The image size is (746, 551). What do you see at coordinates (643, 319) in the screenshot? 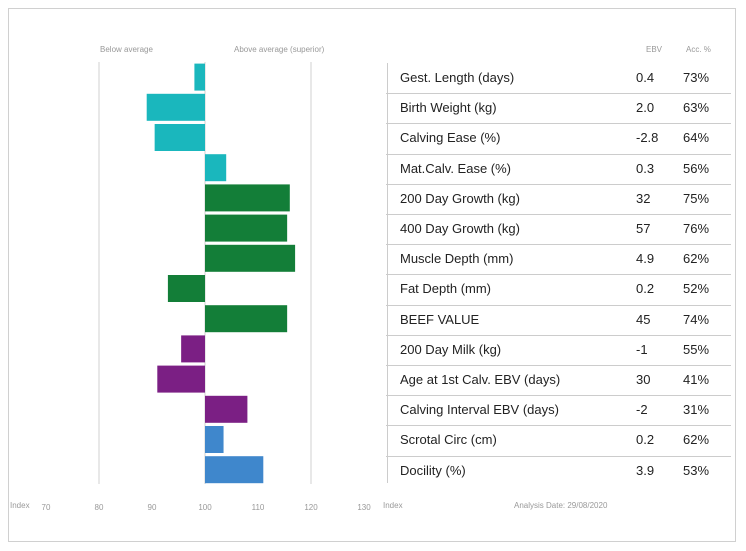
I see `trait-ebv: 45` at bounding box center [643, 319].